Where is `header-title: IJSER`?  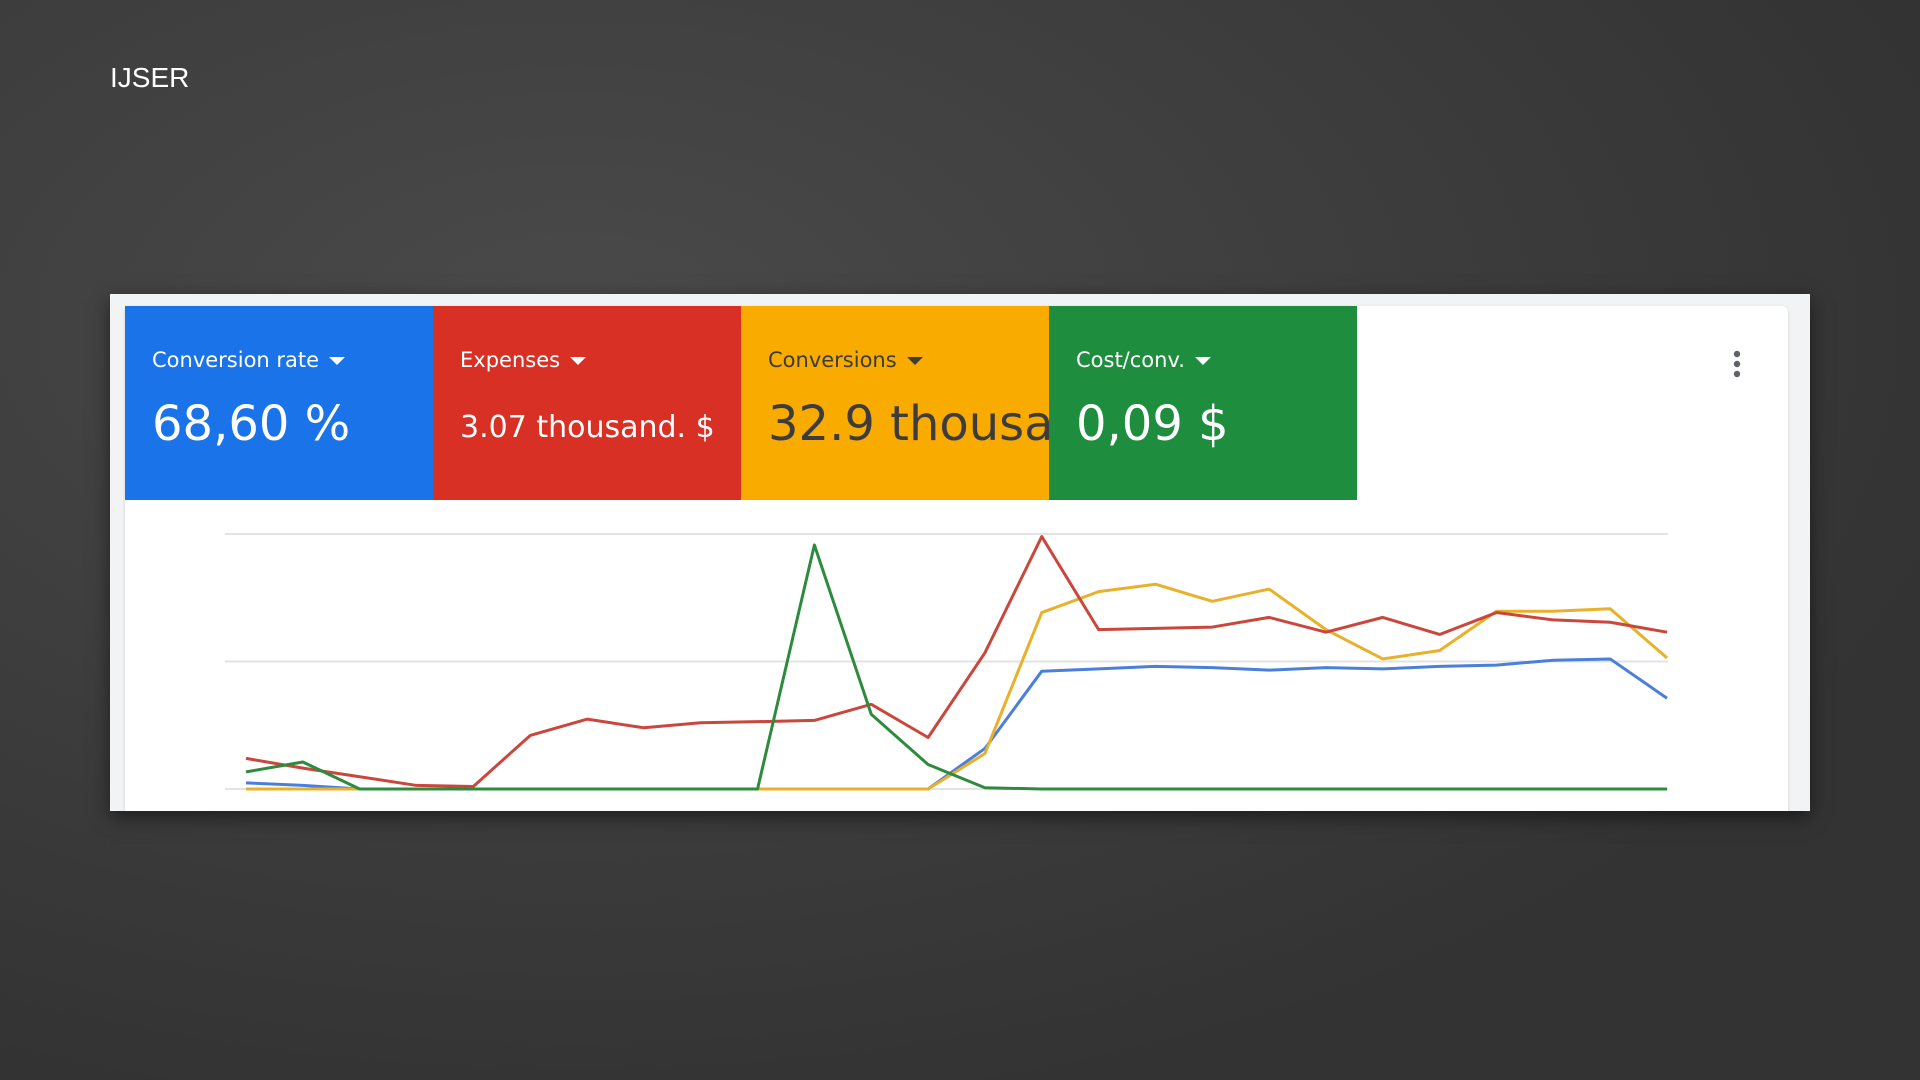
header-title: IJSER is located at coordinates (150, 77).